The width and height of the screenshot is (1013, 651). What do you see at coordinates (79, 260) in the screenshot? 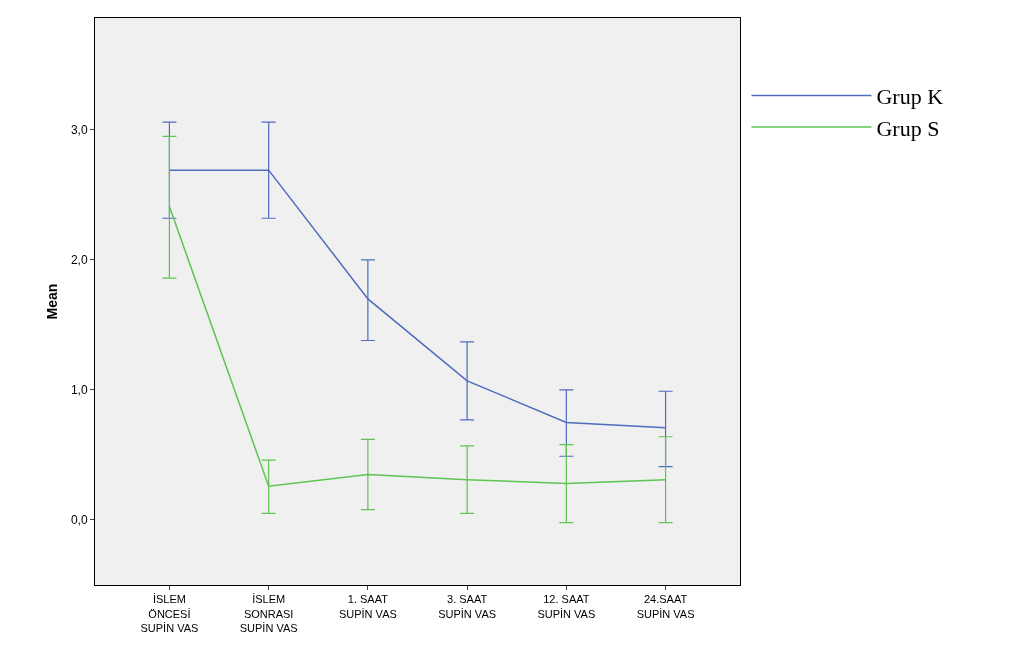
I see `y-tick-label: 2,0` at bounding box center [79, 260].